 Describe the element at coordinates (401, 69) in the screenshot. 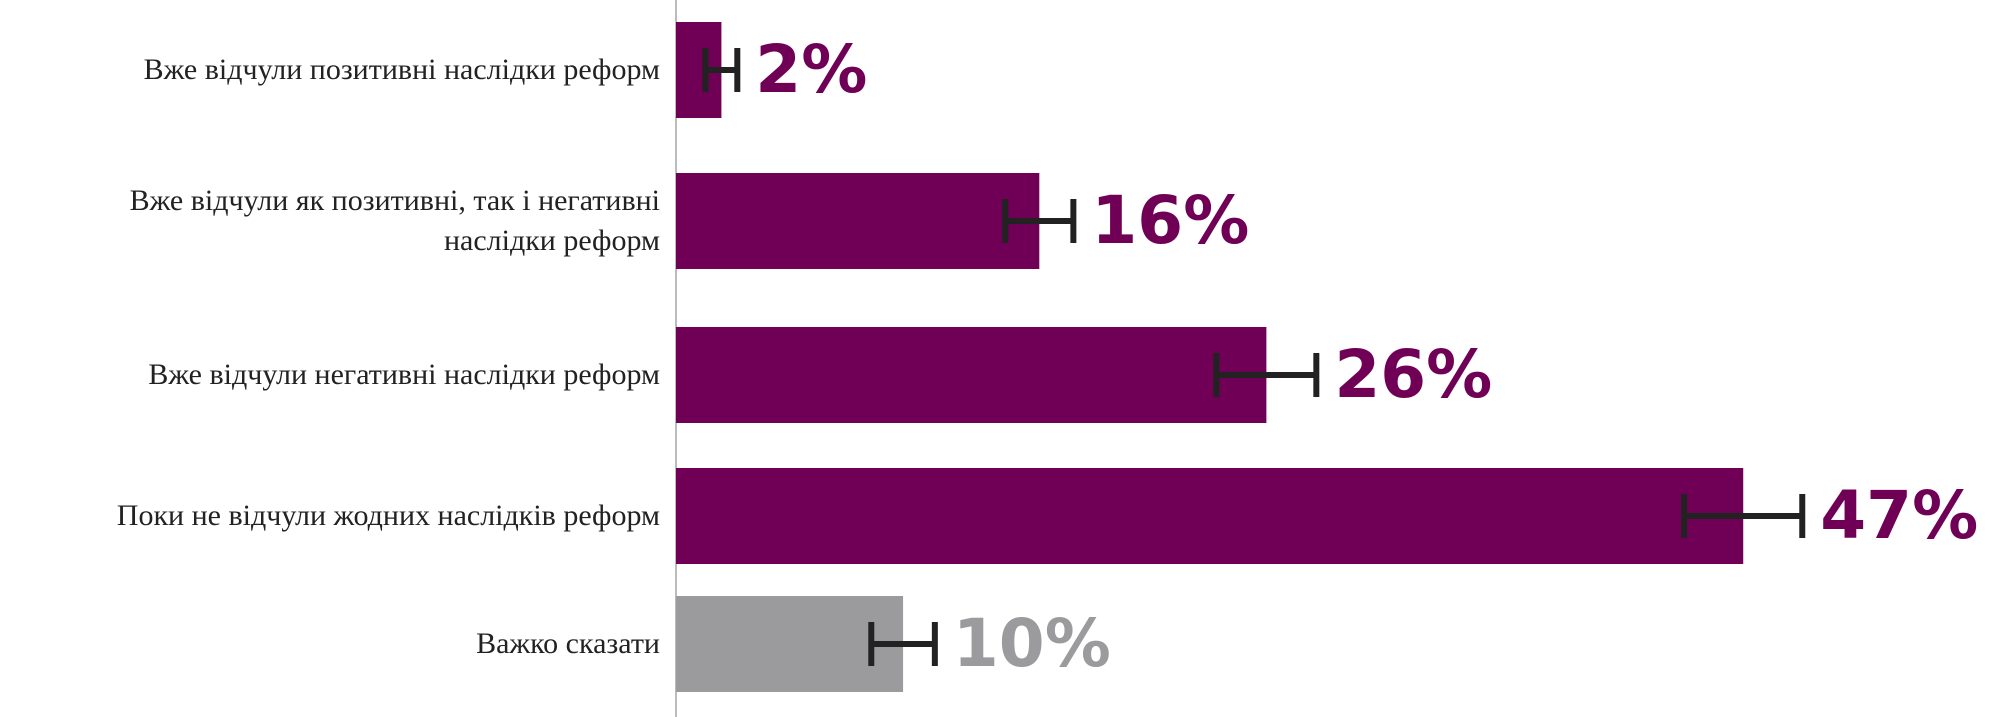

I see `category-label: Вже відчули позитивні наслідки реформ` at that location.